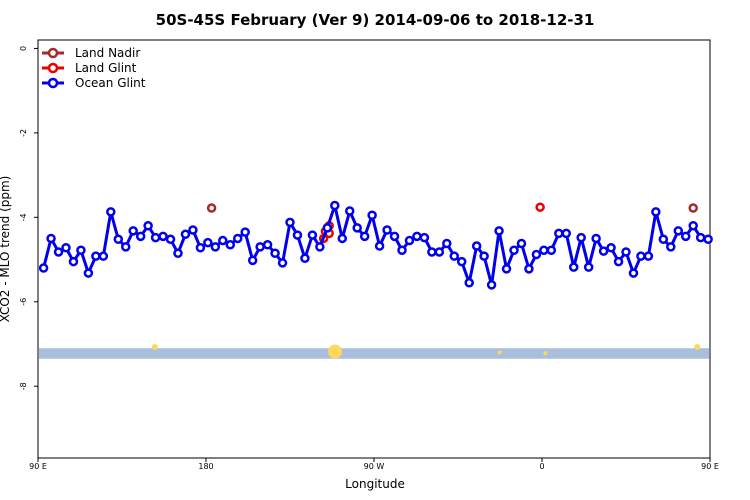  Describe the element at coordinates (53, 83) in the screenshot. I see `legend-marker-ocean-glint` at that location.